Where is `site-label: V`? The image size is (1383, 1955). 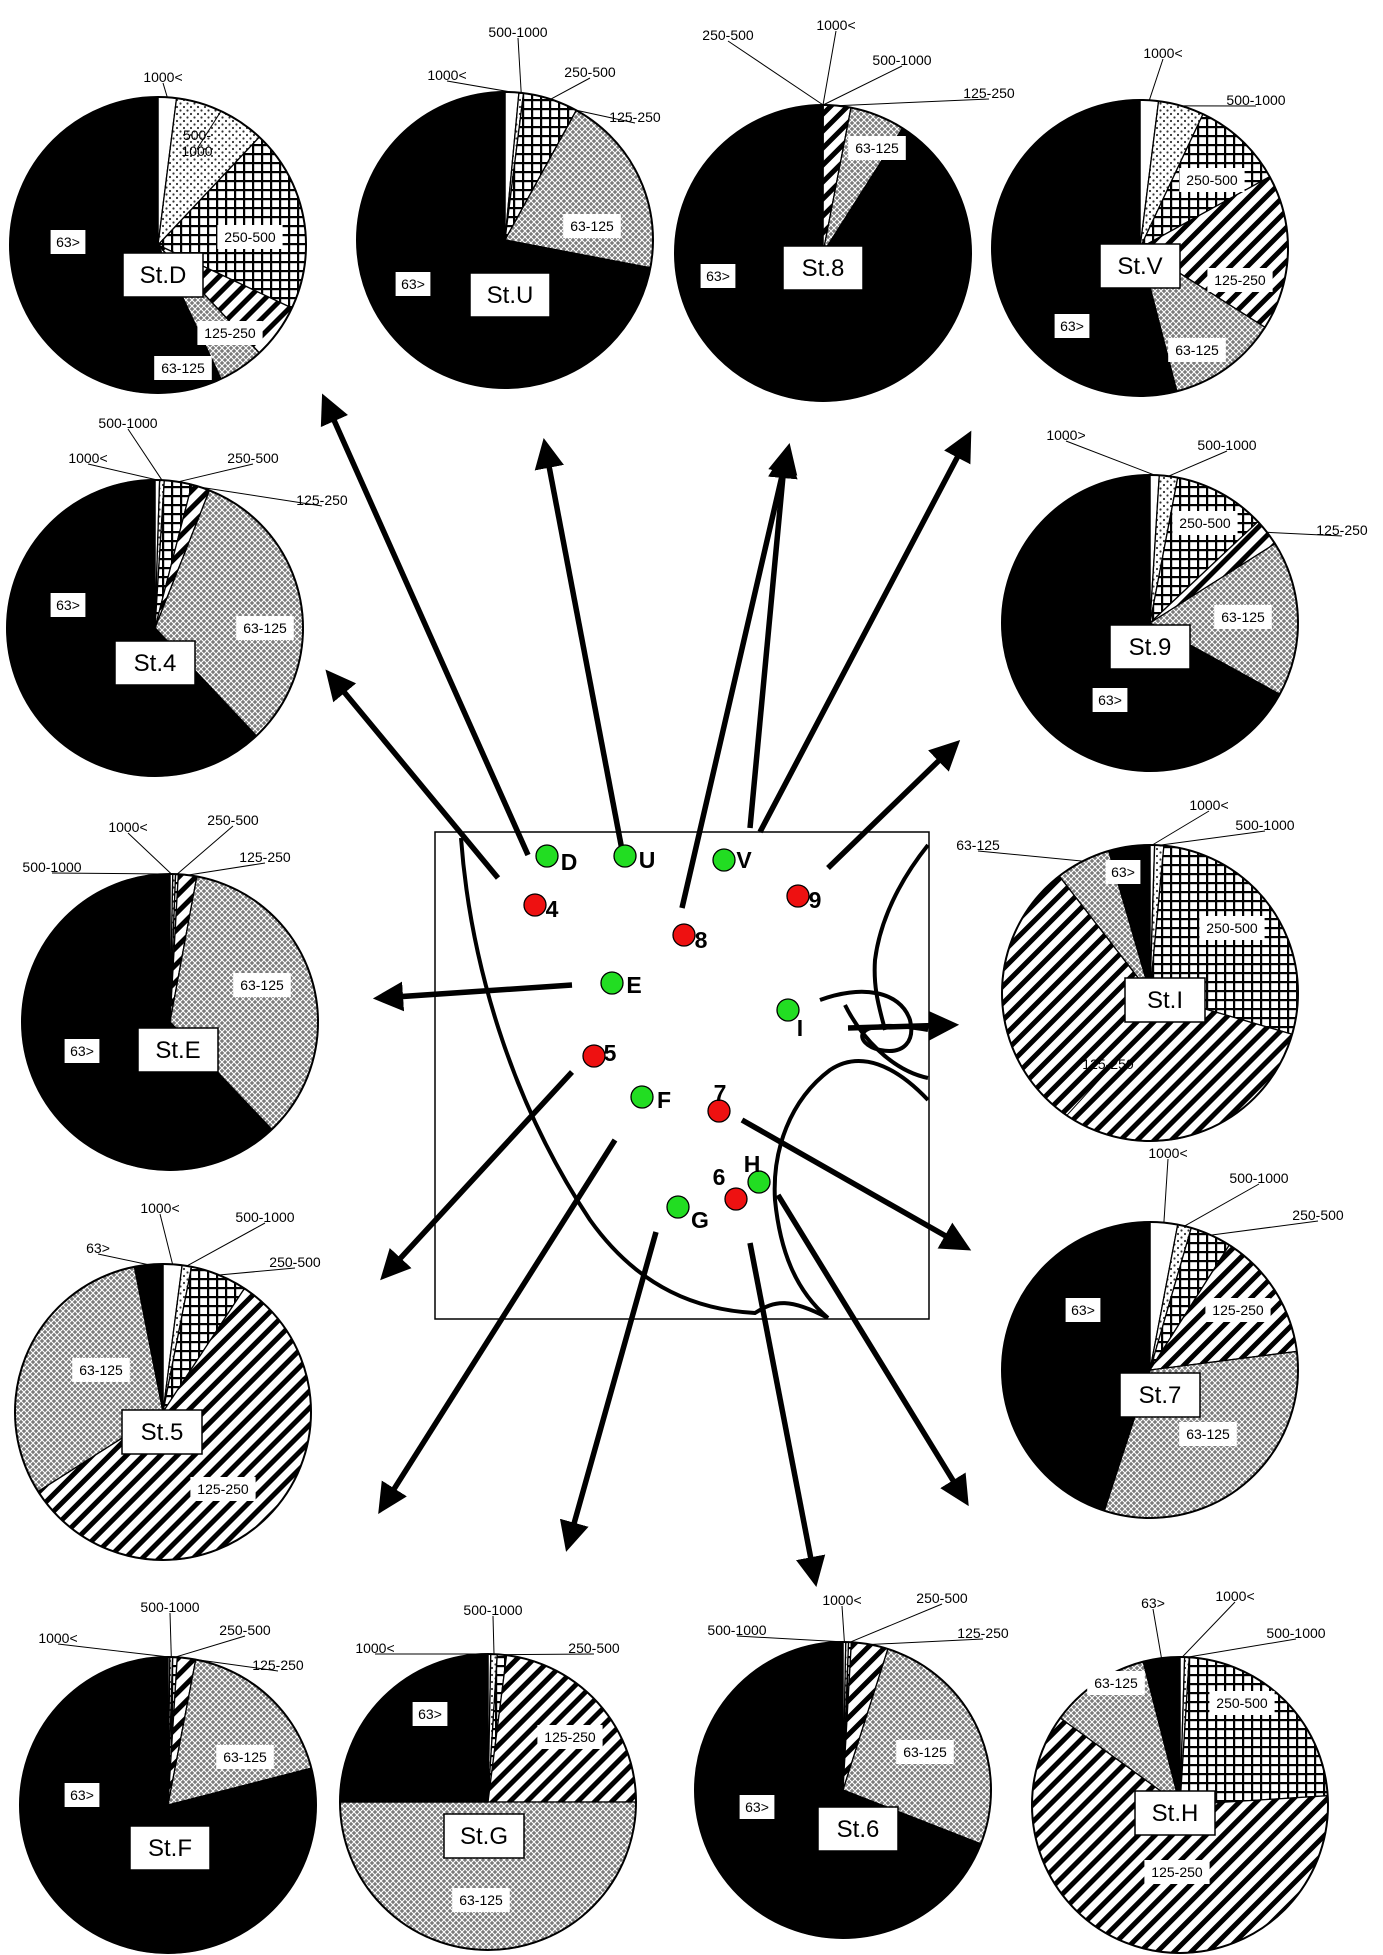 site-label: V is located at coordinates (744, 860).